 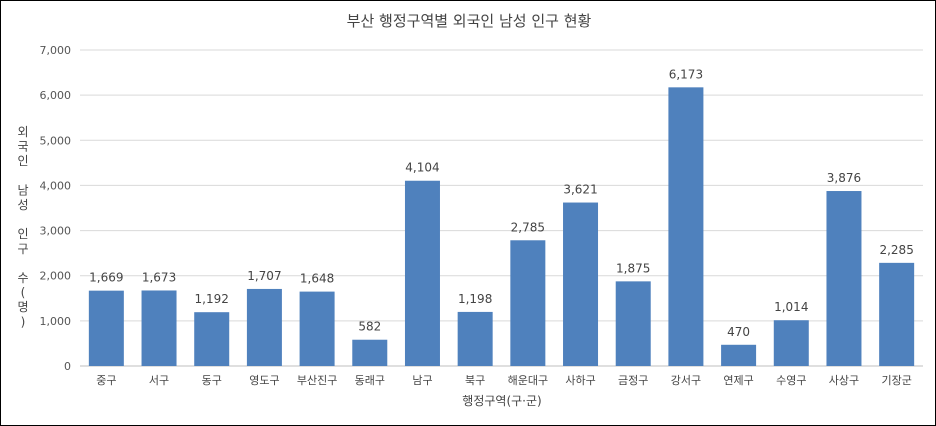 What do you see at coordinates (528, 227) in the screenshot?
I see `data-label: 2,785` at bounding box center [528, 227].